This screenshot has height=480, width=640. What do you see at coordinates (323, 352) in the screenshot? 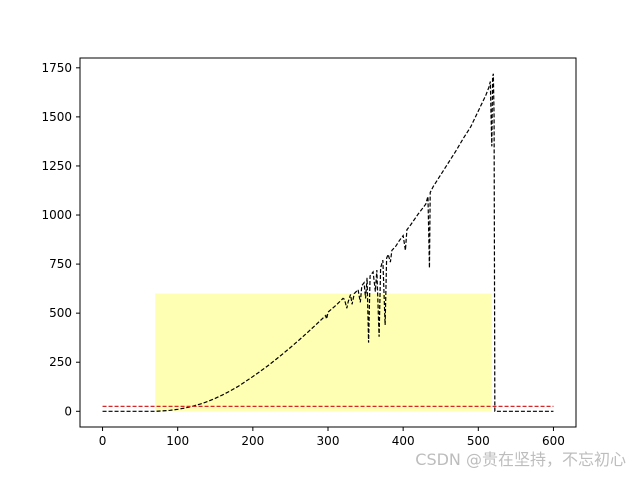
I see `highlight-span` at bounding box center [323, 352].